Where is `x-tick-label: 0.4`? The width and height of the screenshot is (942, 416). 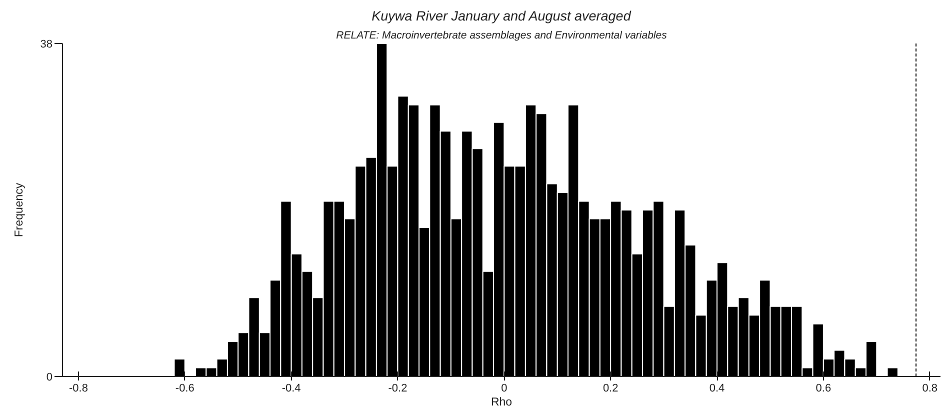 x-tick-label: 0.4 is located at coordinates (717, 388).